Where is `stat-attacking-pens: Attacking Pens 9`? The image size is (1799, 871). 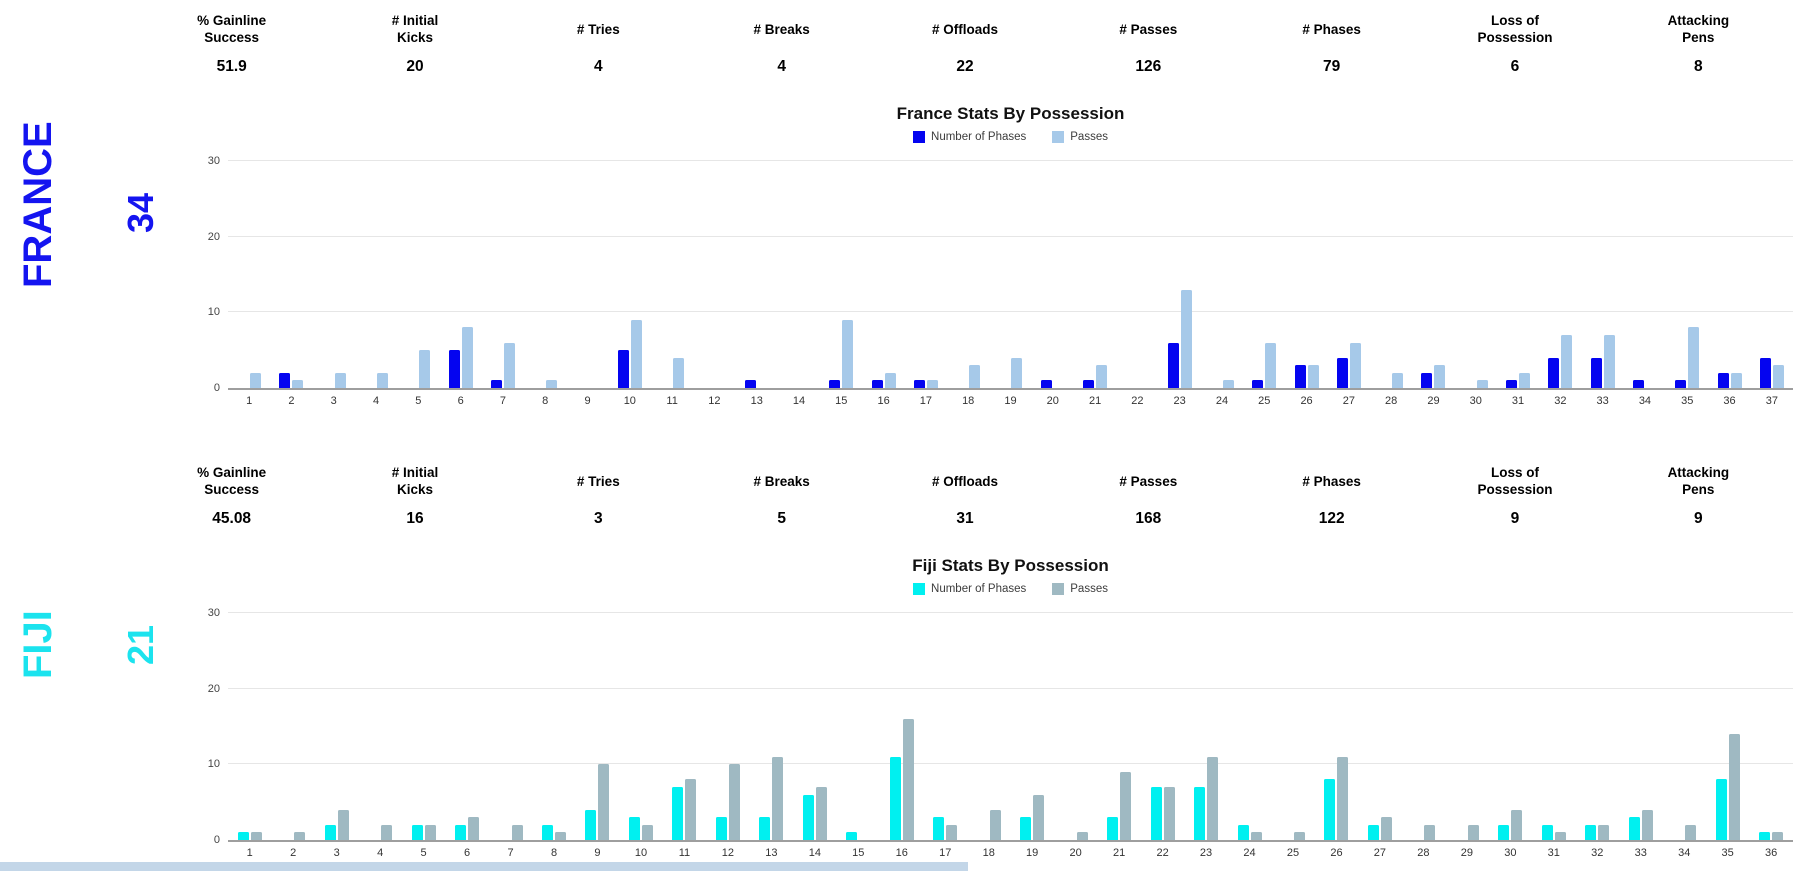 stat-attacking-pens: Attacking Pens 9 is located at coordinates (1698, 496).